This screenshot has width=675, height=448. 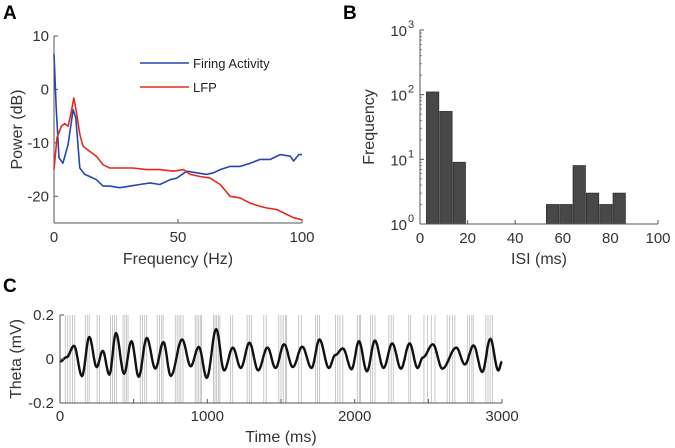 I want to click on panel-label-c: C, so click(x=10, y=286).